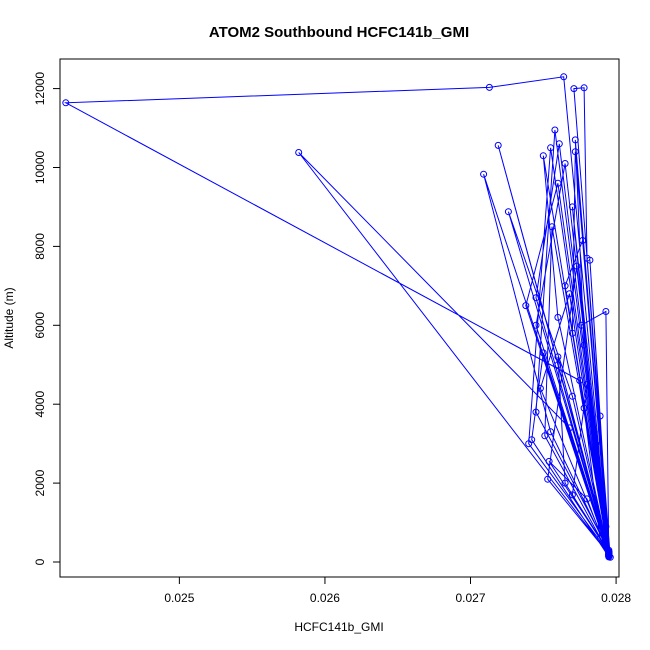 This screenshot has width=650, height=650. Describe the element at coordinates (179, 598) in the screenshot. I see `x-tick-label: 0.025` at that location.